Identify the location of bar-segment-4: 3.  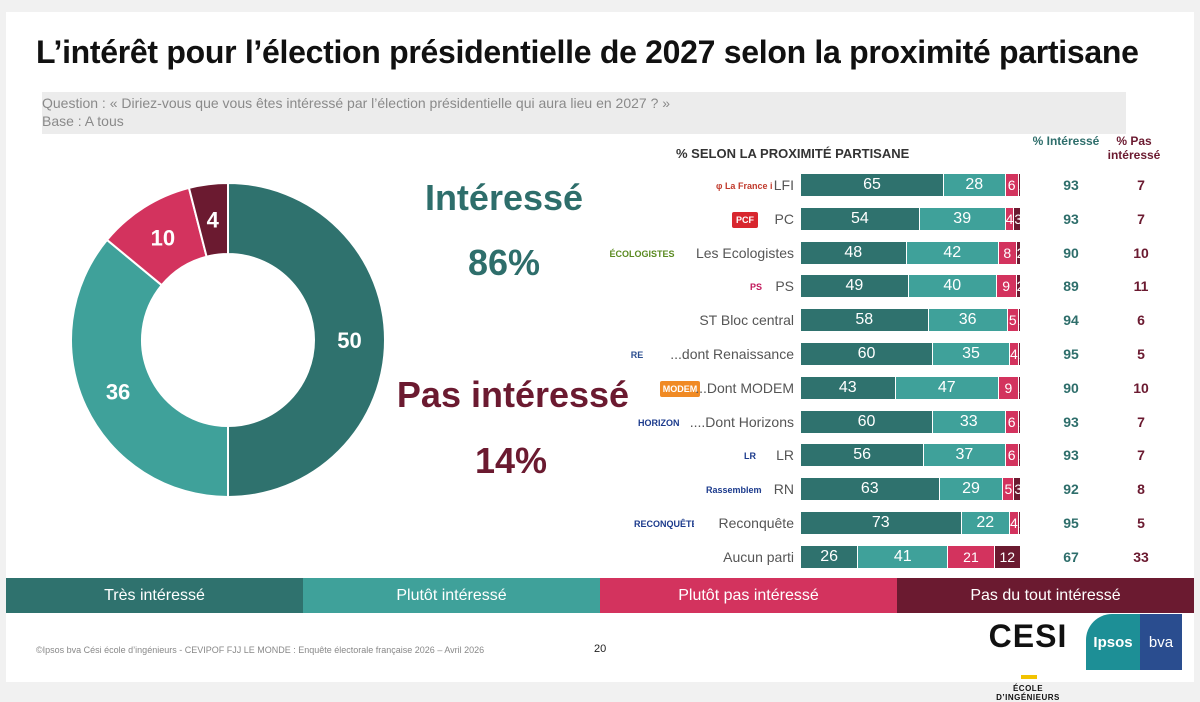
(1017, 489).